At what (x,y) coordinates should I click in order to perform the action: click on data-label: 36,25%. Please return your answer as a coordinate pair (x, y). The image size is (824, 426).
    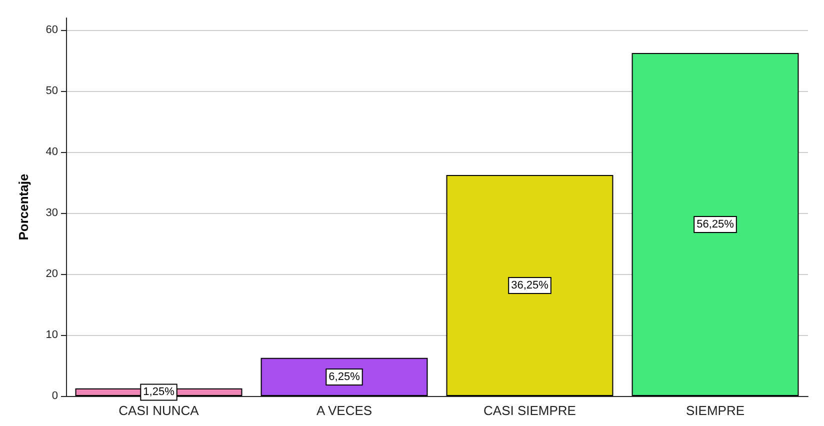
    Looking at the image, I should click on (530, 285).